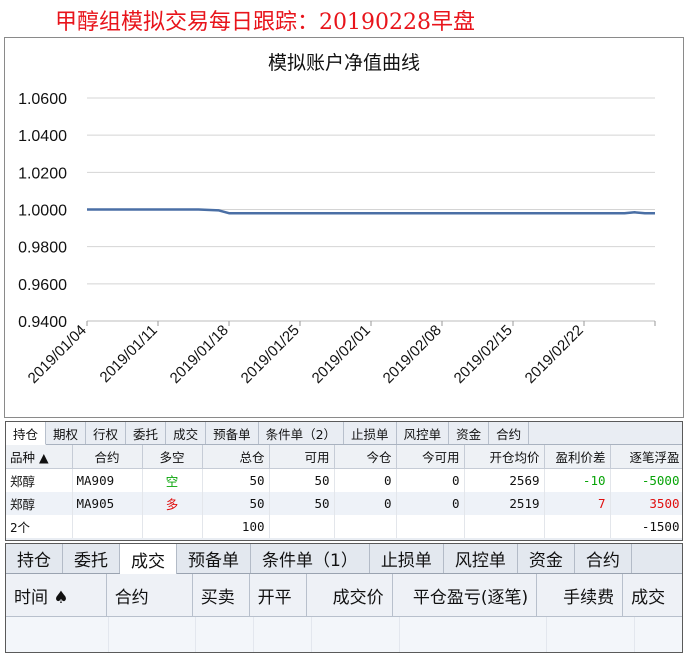  What do you see at coordinates (370, 433) in the screenshot?
I see `positions-tab: 止损单` at bounding box center [370, 433].